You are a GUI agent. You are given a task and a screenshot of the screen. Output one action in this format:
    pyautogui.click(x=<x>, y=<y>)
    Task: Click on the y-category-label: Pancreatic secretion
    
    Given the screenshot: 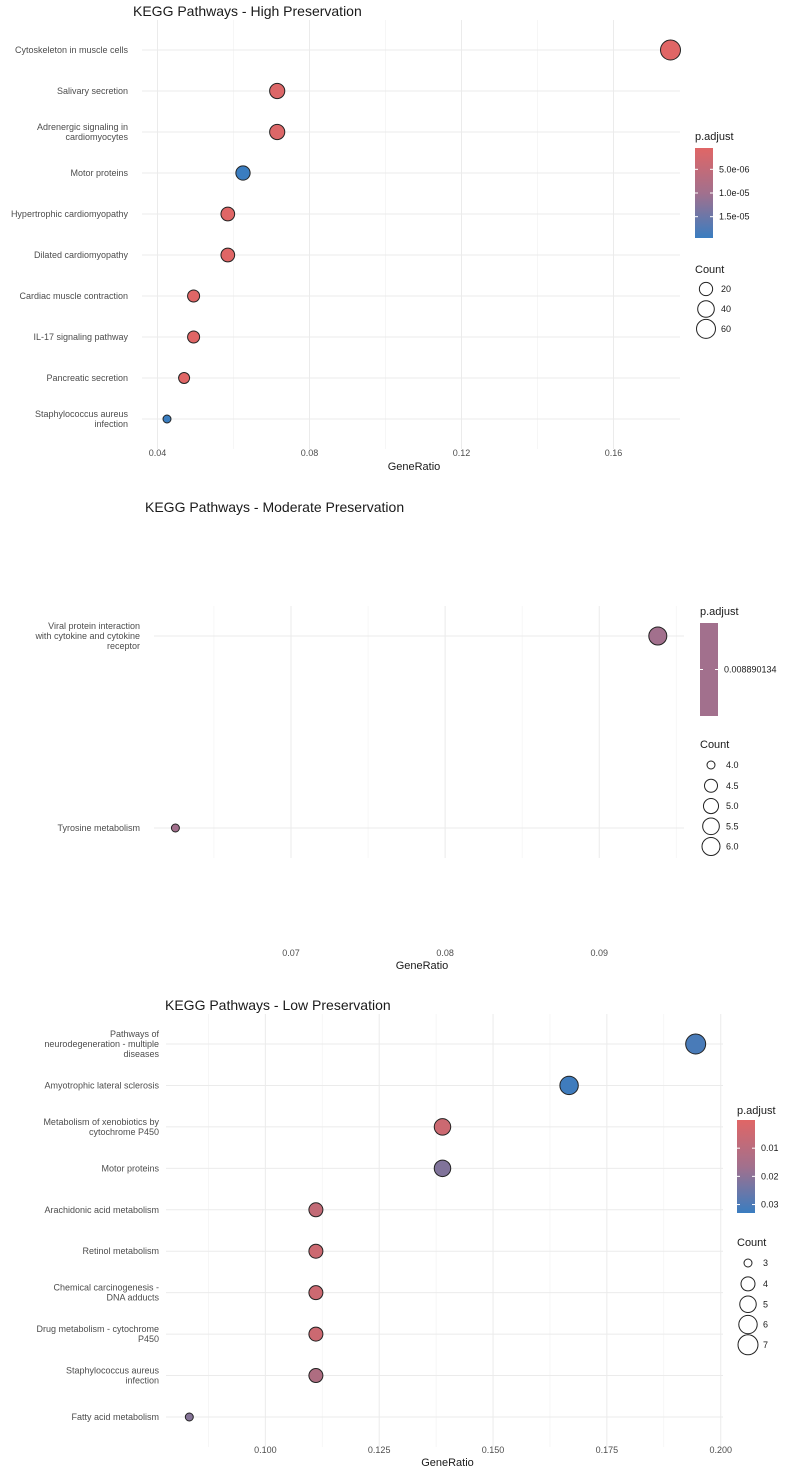 What is the action you would take?
    pyautogui.click(x=87, y=378)
    